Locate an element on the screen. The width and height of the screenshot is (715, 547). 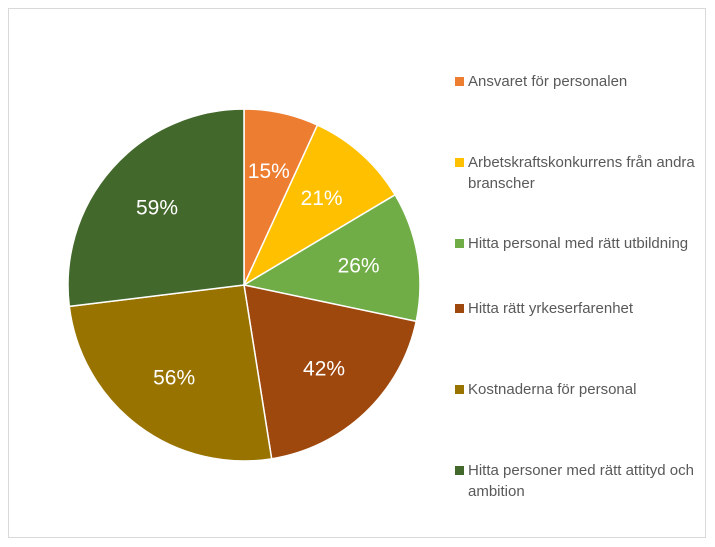
slice-data-label-1: 15% is located at coordinates (269, 171).